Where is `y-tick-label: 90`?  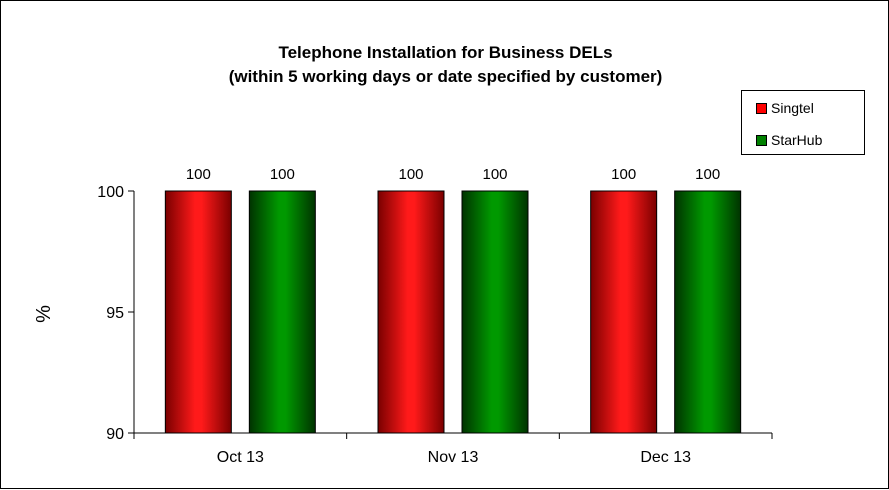
y-tick-label: 90 is located at coordinates (115, 434).